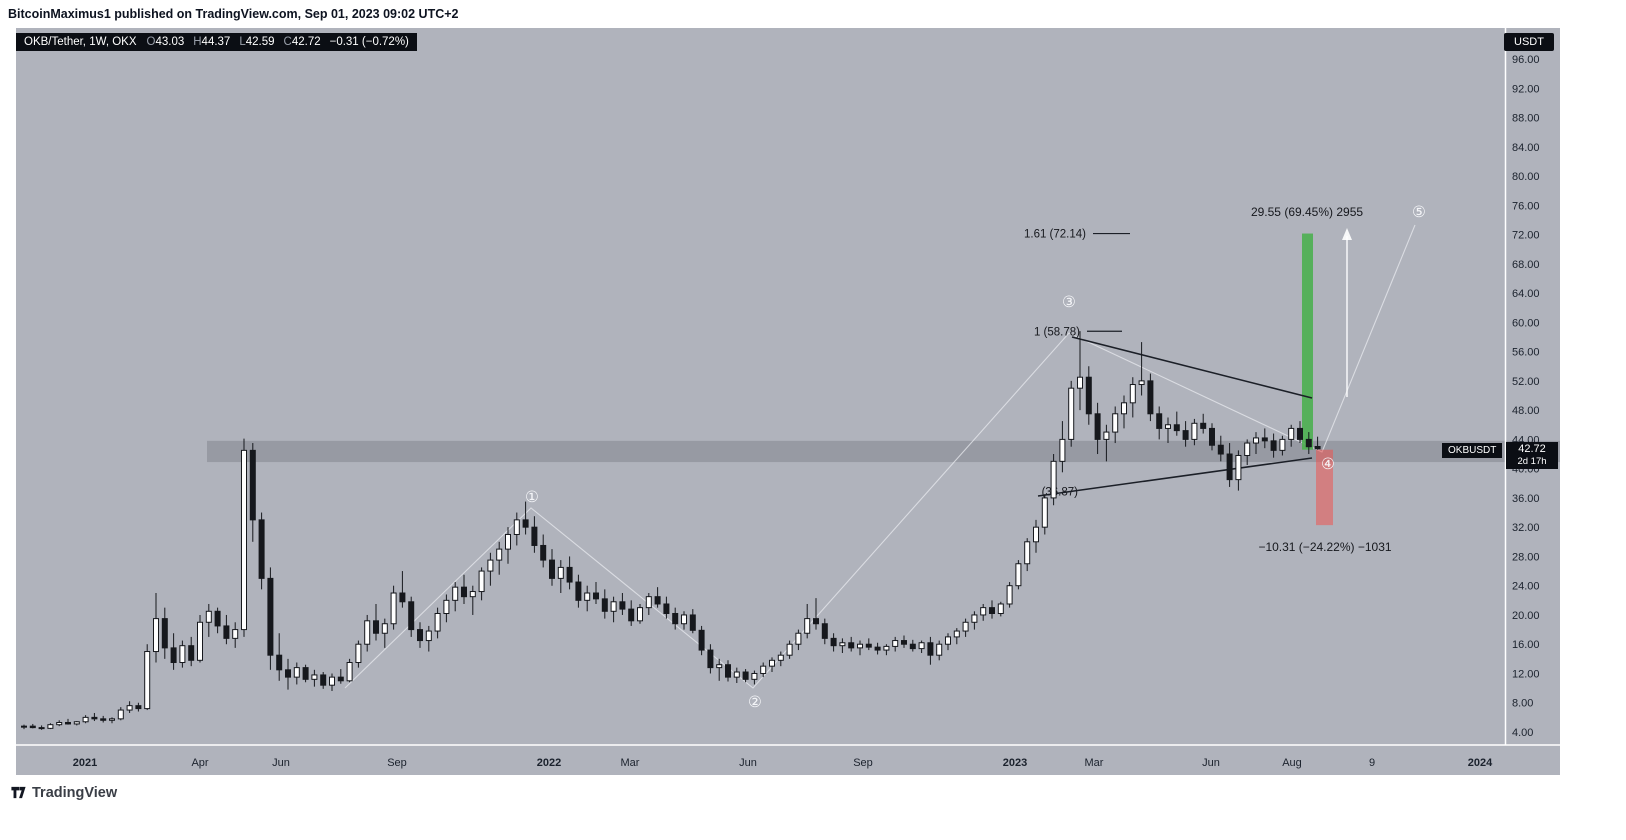  What do you see at coordinates (1526, 89) in the screenshot?
I see `price-axis-tick: 92.00` at bounding box center [1526, 89].